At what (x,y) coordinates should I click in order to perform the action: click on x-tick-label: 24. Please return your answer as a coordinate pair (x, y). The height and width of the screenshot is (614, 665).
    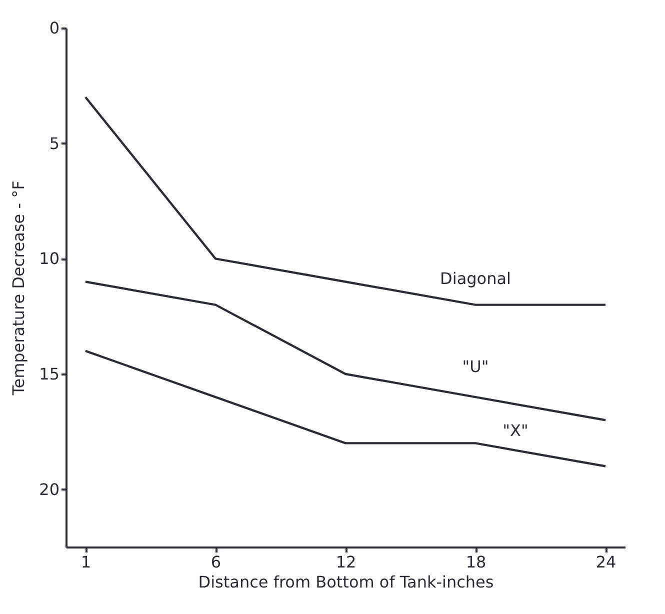
    Looking at the image, I should click on (606, 562).